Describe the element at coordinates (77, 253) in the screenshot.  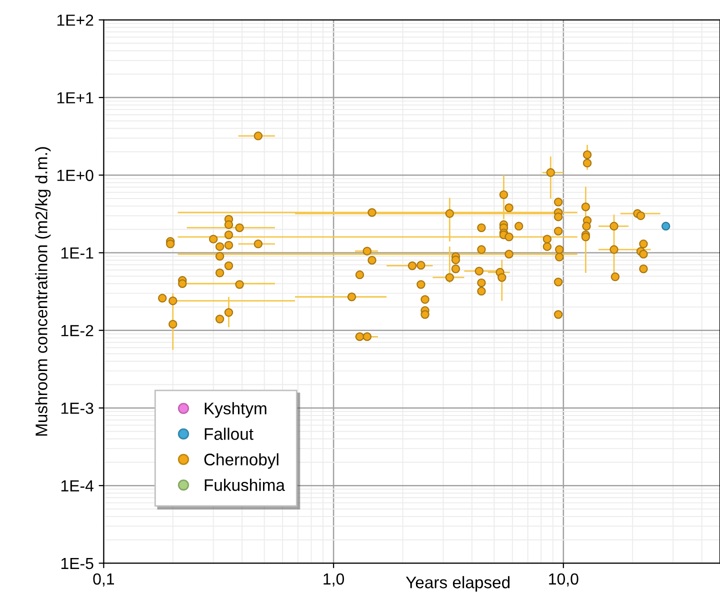
I see `y-tick-label: 1E-1` at that location.